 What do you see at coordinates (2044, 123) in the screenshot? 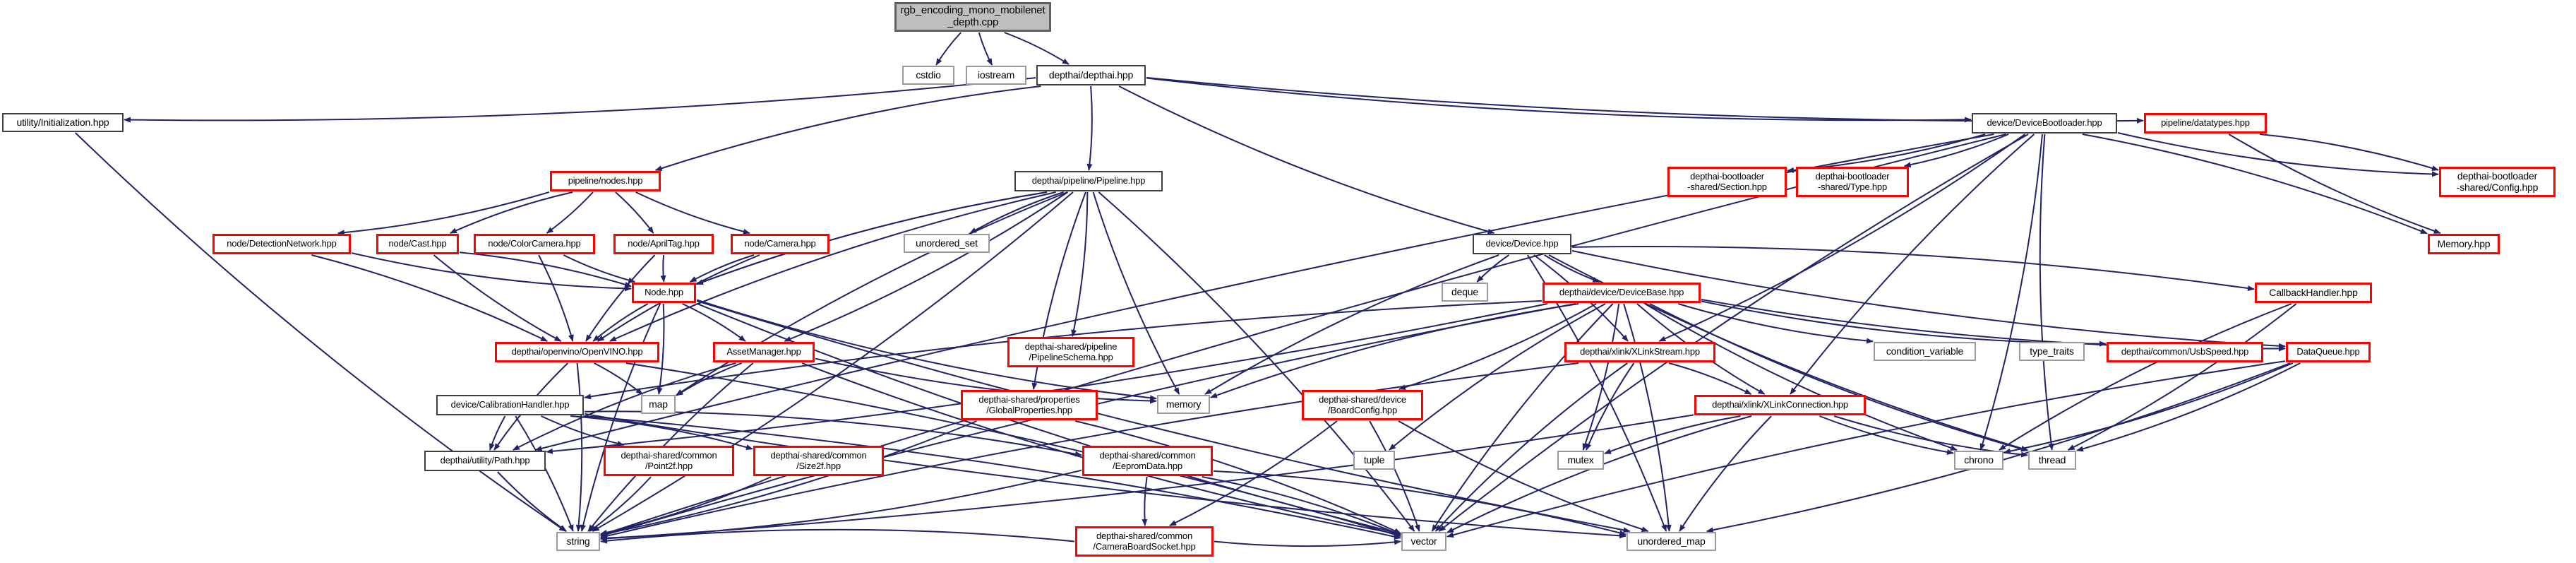
I see `graph-node-devboot: device/DeviceBootloader.hpp` at bounding box center [2044, 123].